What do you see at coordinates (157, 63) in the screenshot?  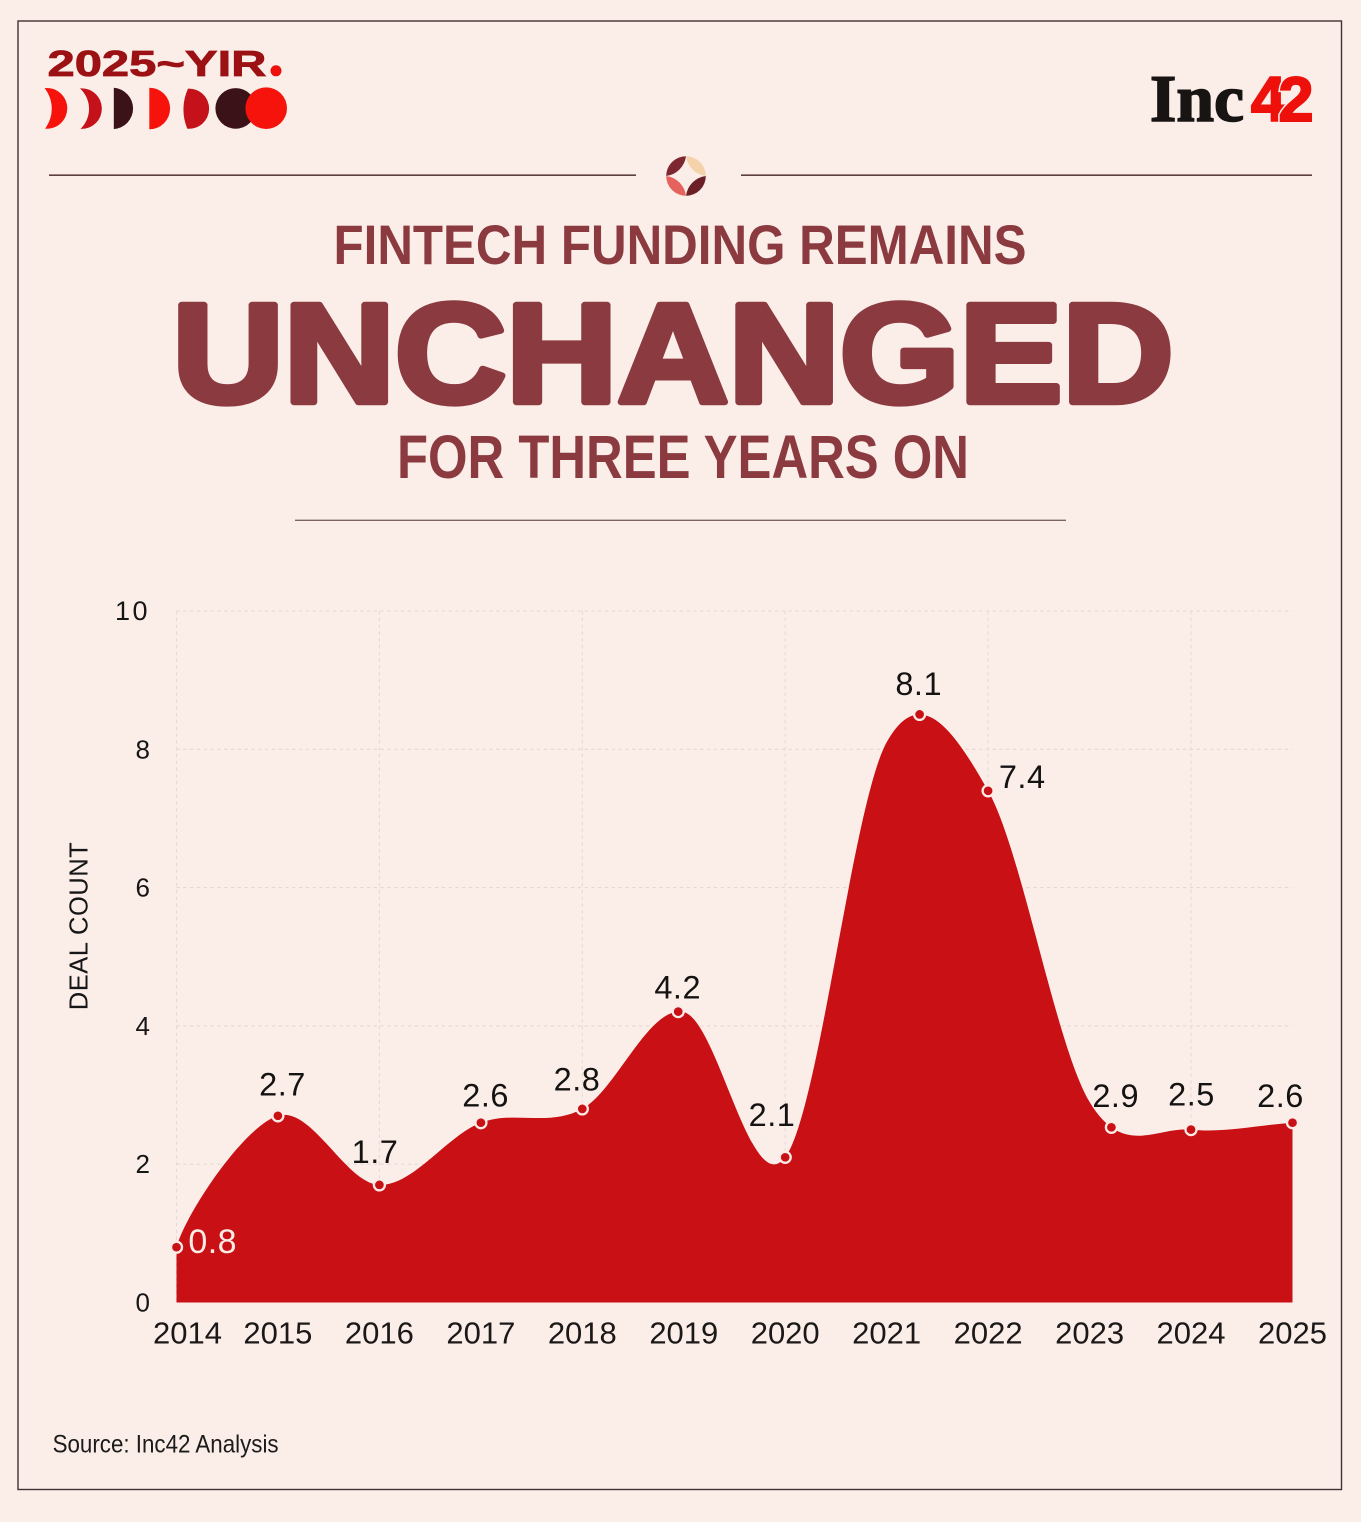 I see `svg-text: 2025~YIR` at bounding box center [157, 63].